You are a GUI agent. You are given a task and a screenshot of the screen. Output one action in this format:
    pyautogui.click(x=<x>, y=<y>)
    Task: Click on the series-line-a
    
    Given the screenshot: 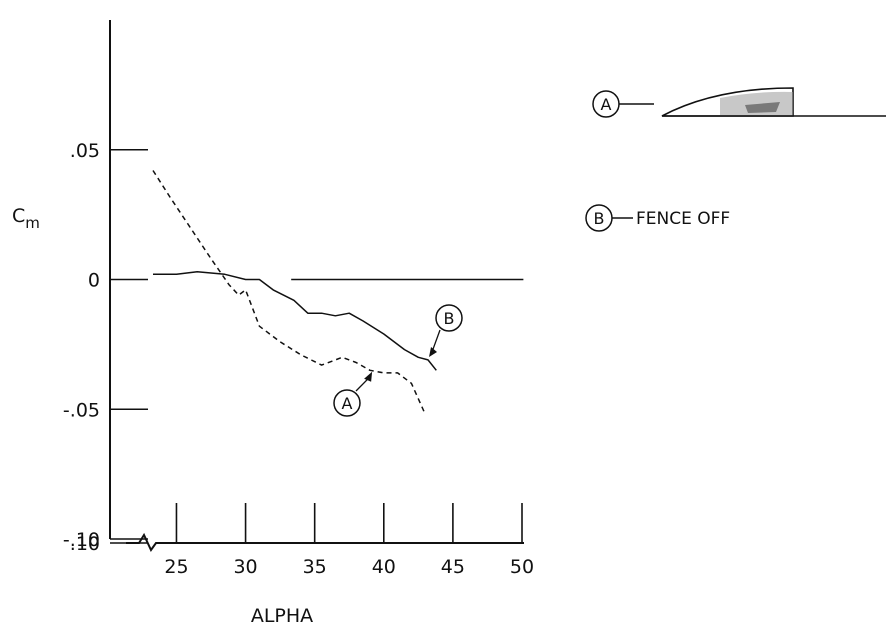 What is the action you would take?
    pyautogui.click(x=289, y=292)
    